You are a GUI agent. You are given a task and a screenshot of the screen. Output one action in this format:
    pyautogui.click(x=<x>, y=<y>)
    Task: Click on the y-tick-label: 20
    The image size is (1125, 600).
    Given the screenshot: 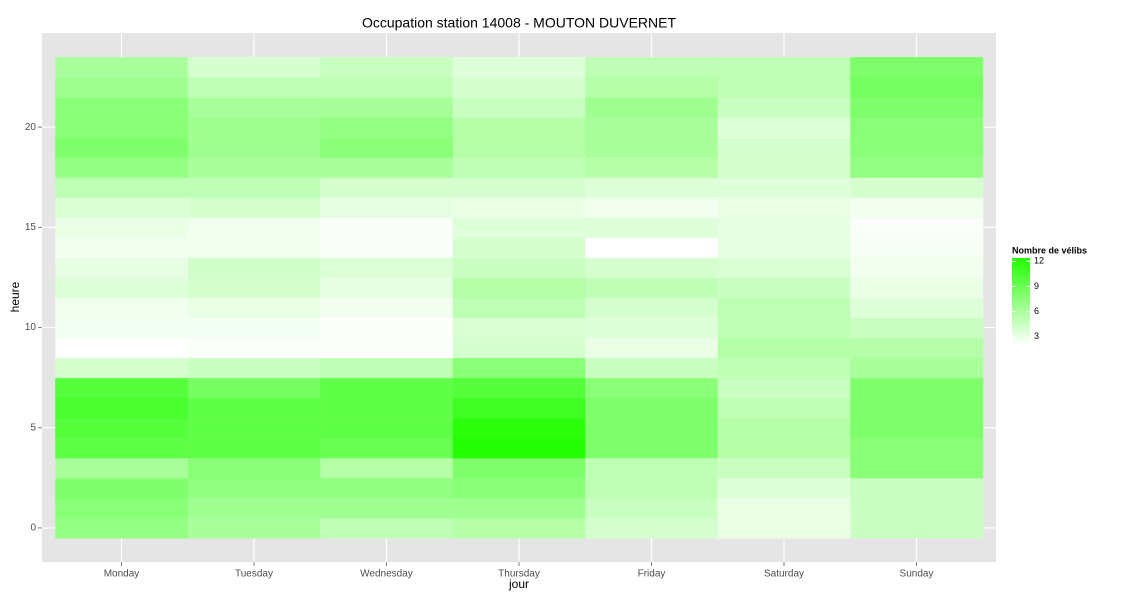 What is the action you would take?
    pyautogui.click(x=31, y=127)
    